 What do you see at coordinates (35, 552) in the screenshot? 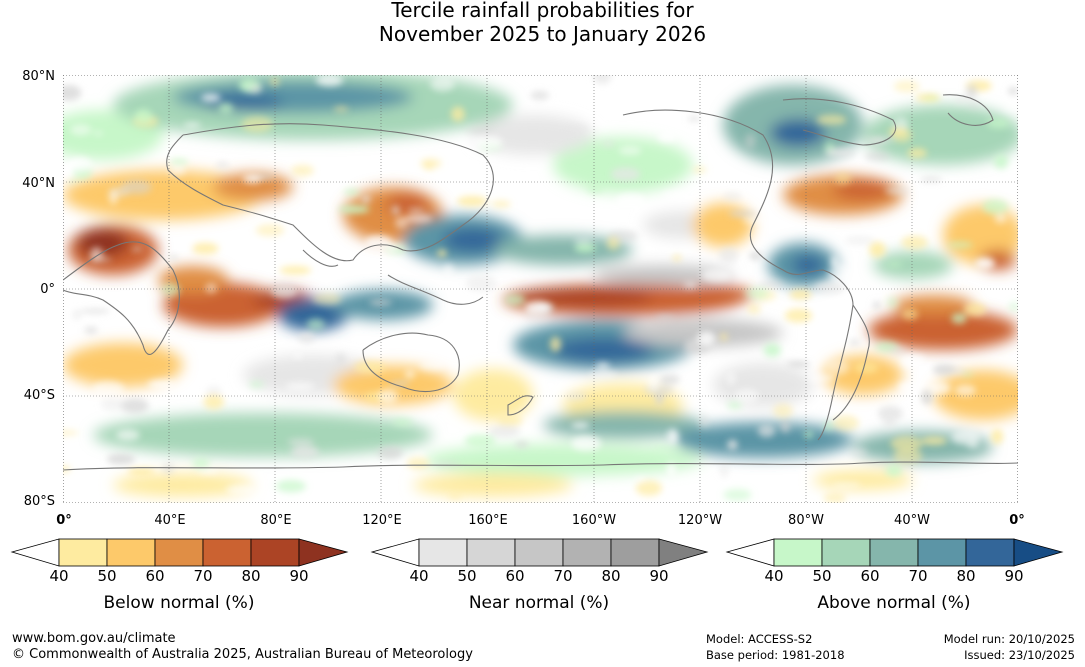
I see `colorbar-below-arrow-low` at bounding box center [35, 552].